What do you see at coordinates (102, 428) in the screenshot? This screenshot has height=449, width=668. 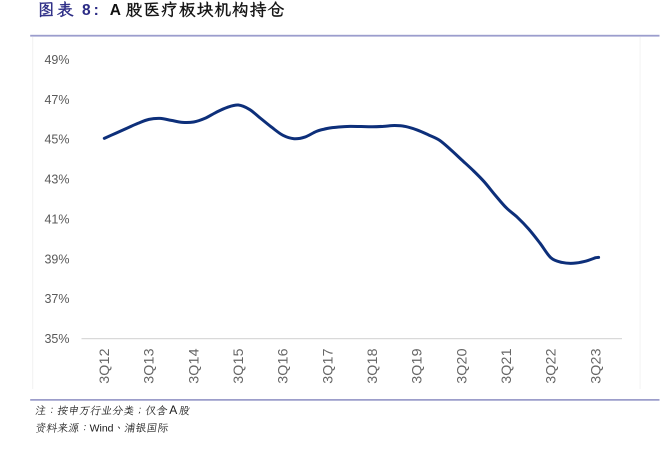 I see `svg-text: Wind` at bounding box center [102, 428].